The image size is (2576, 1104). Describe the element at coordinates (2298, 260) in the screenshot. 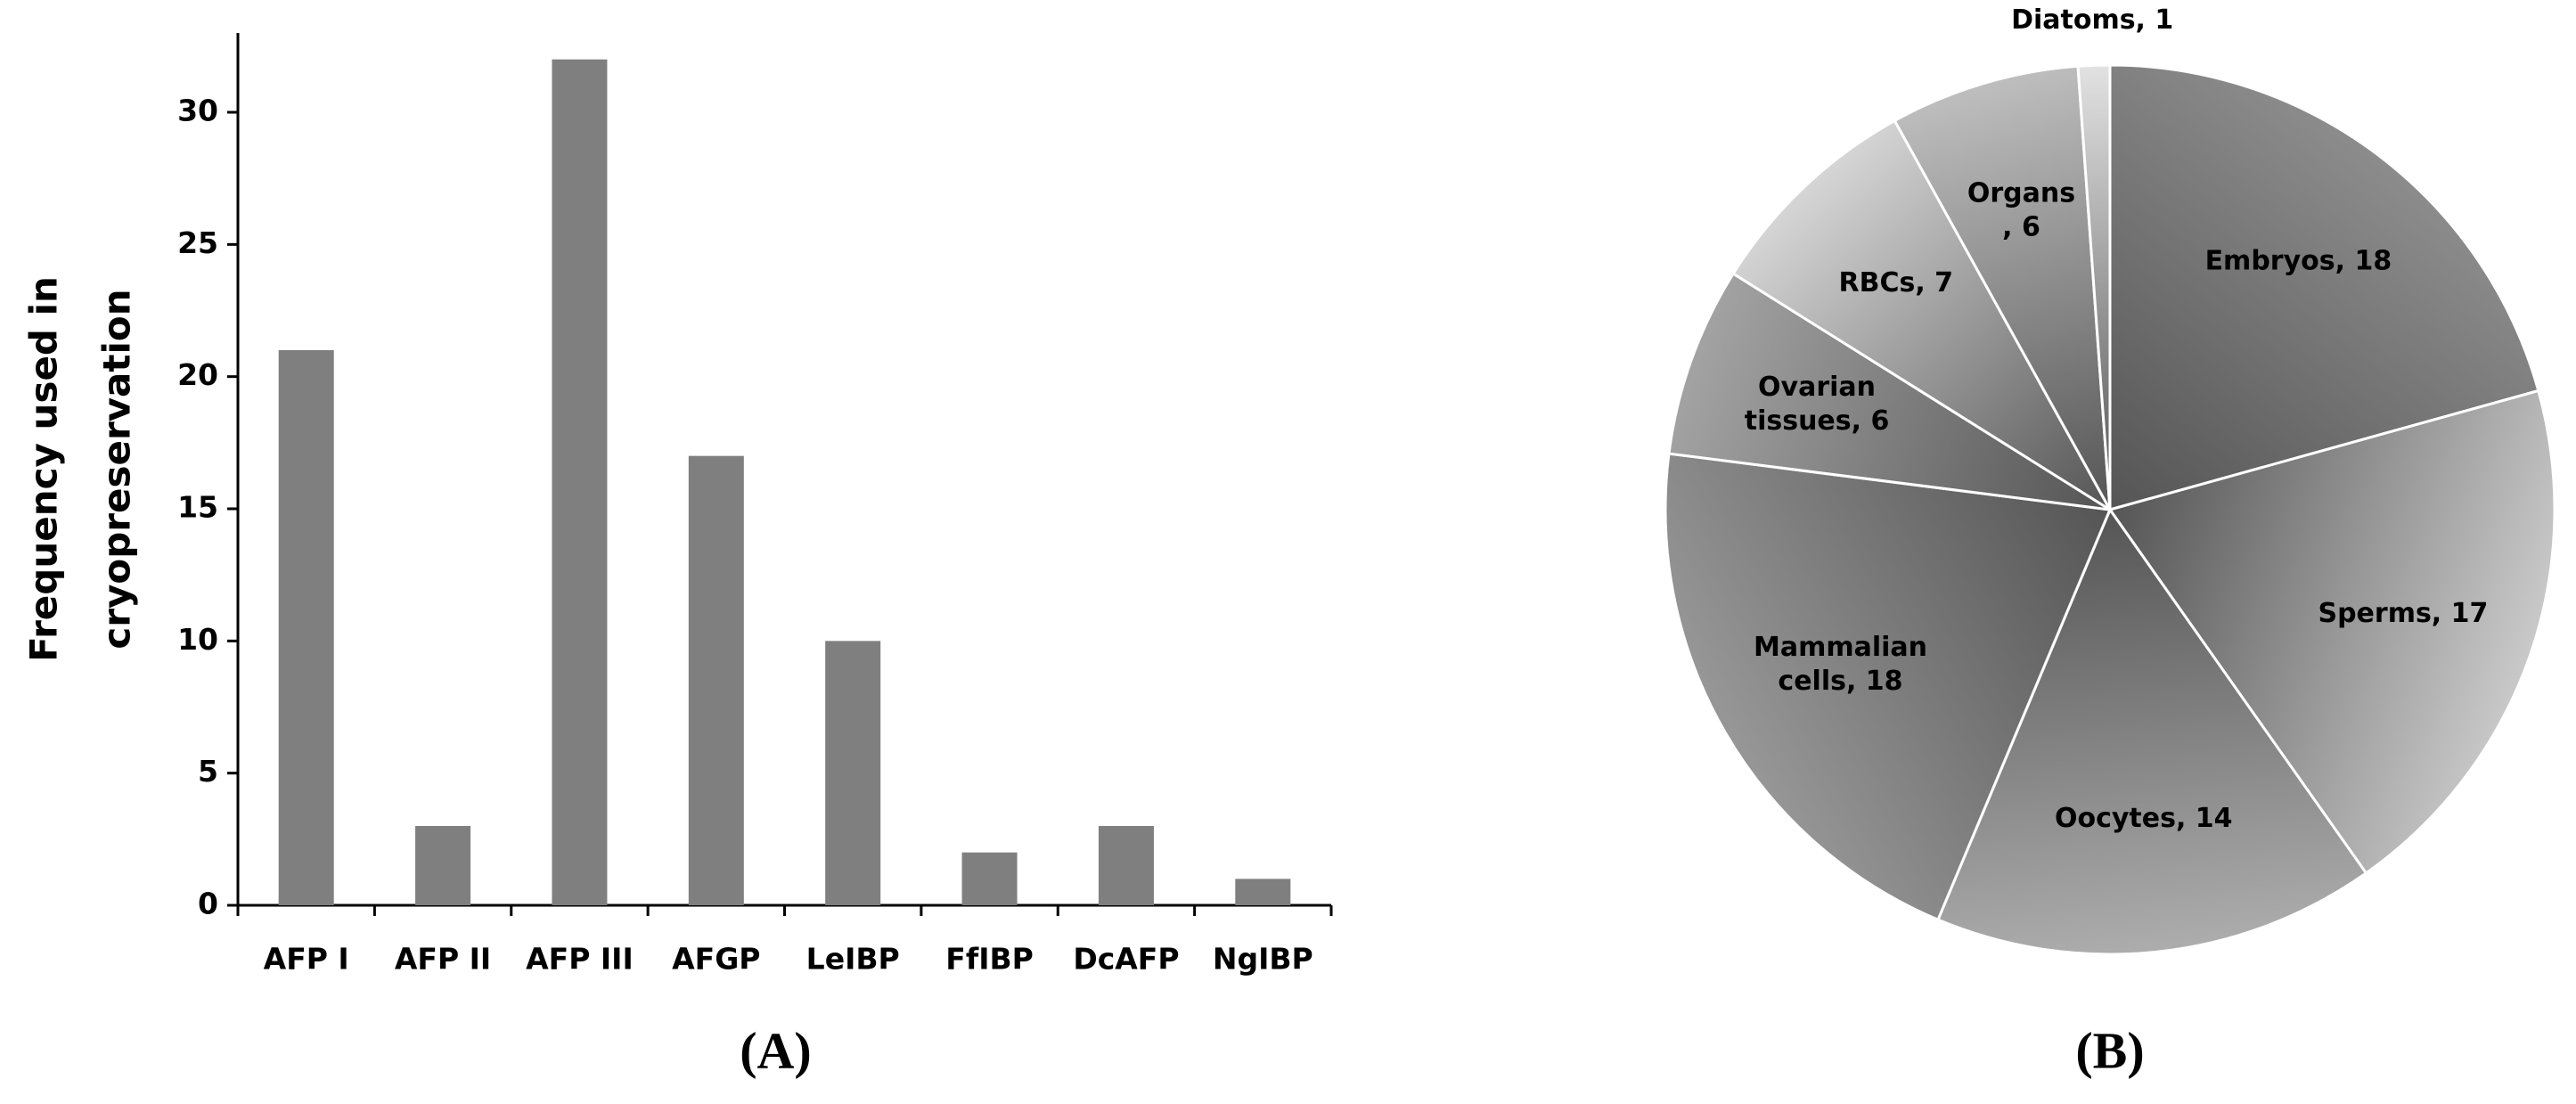

I see `data-label: Embryos, 18` at that location.